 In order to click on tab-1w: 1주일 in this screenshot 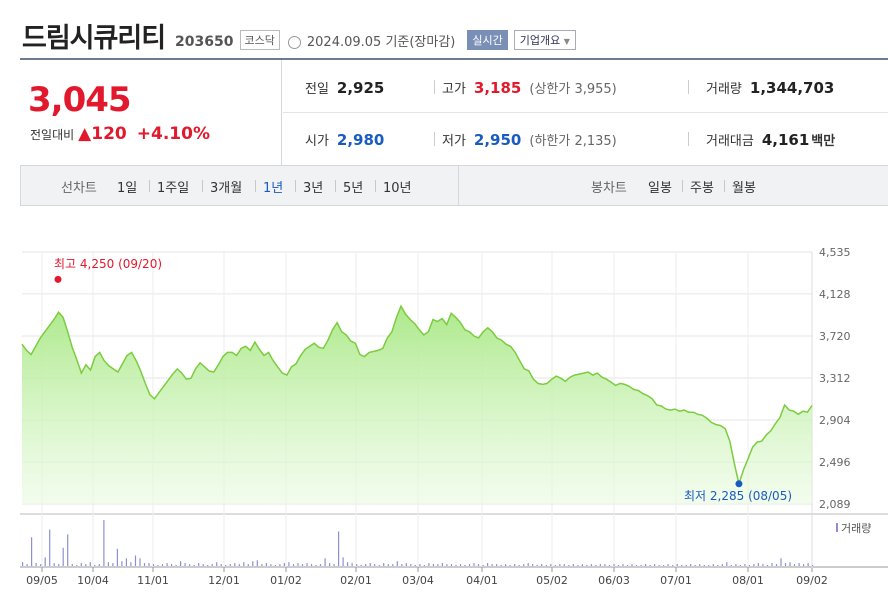, I will do `click(173, 188)`.